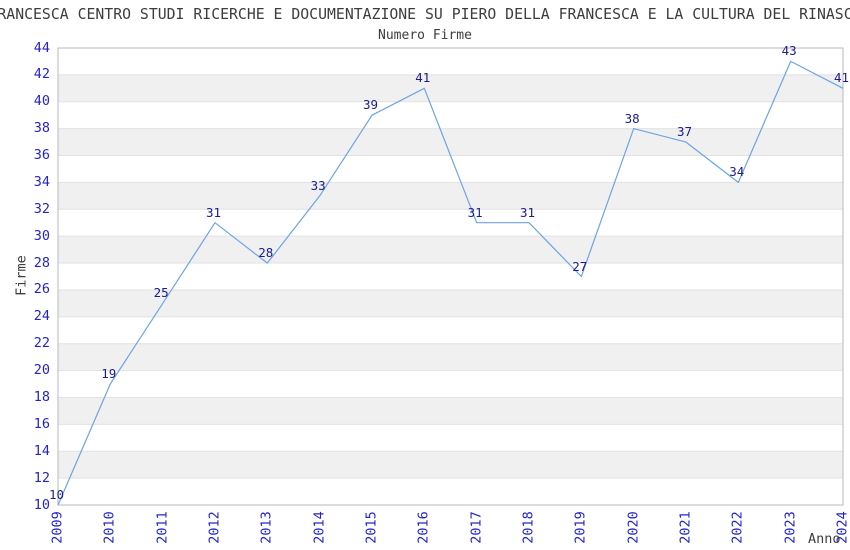  I want to click on data-point-label: 34, so click(737, 172).